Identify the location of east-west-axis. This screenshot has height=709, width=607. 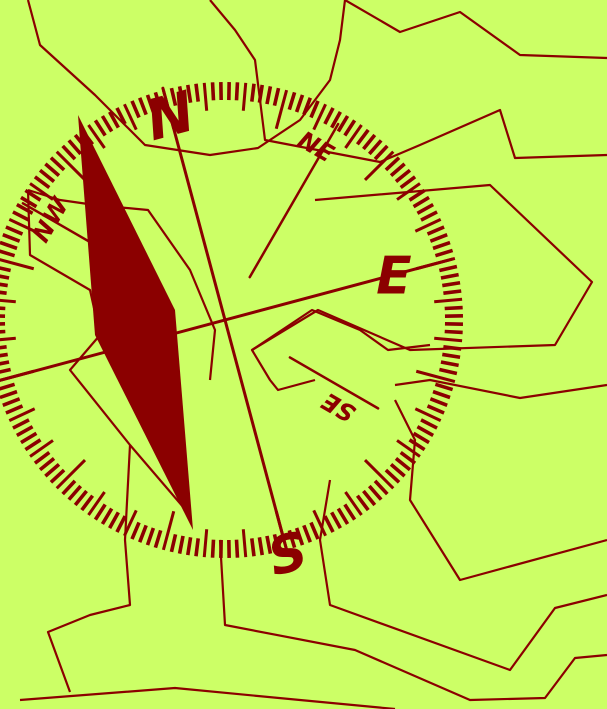
(227, 320).